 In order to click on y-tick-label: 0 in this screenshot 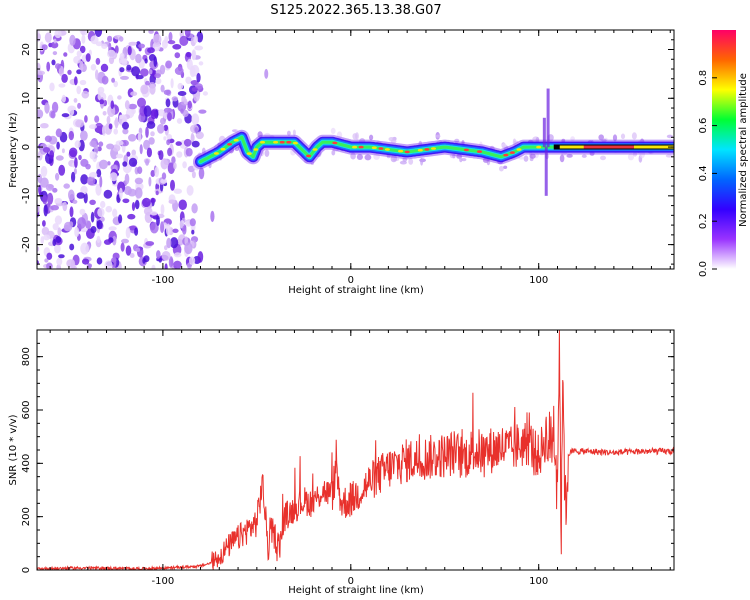, I will do `click(26, 147)`.